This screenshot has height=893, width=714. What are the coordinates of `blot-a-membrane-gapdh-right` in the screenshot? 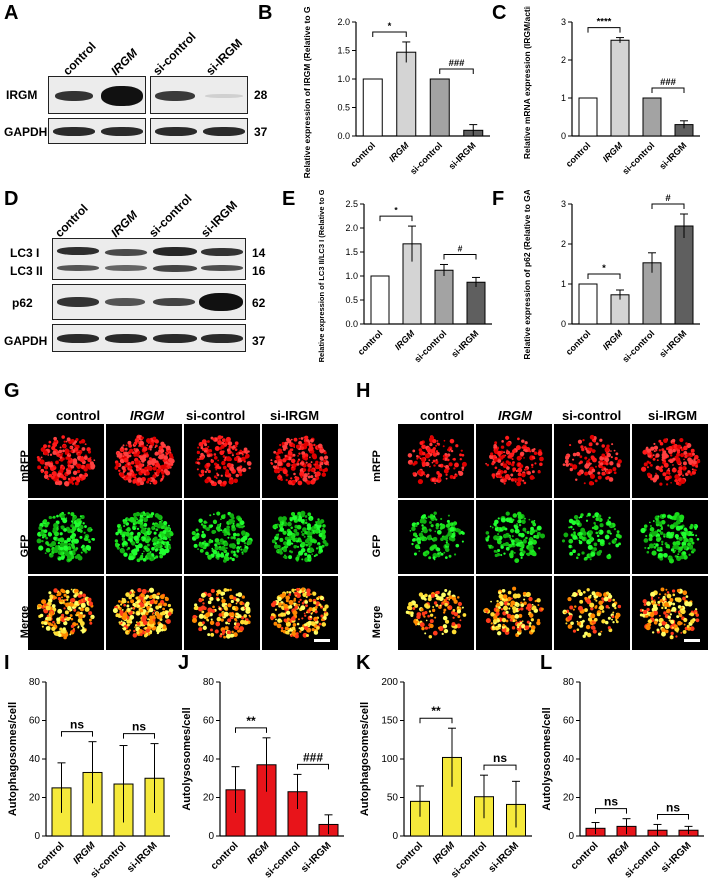 It's located at (199, 131).